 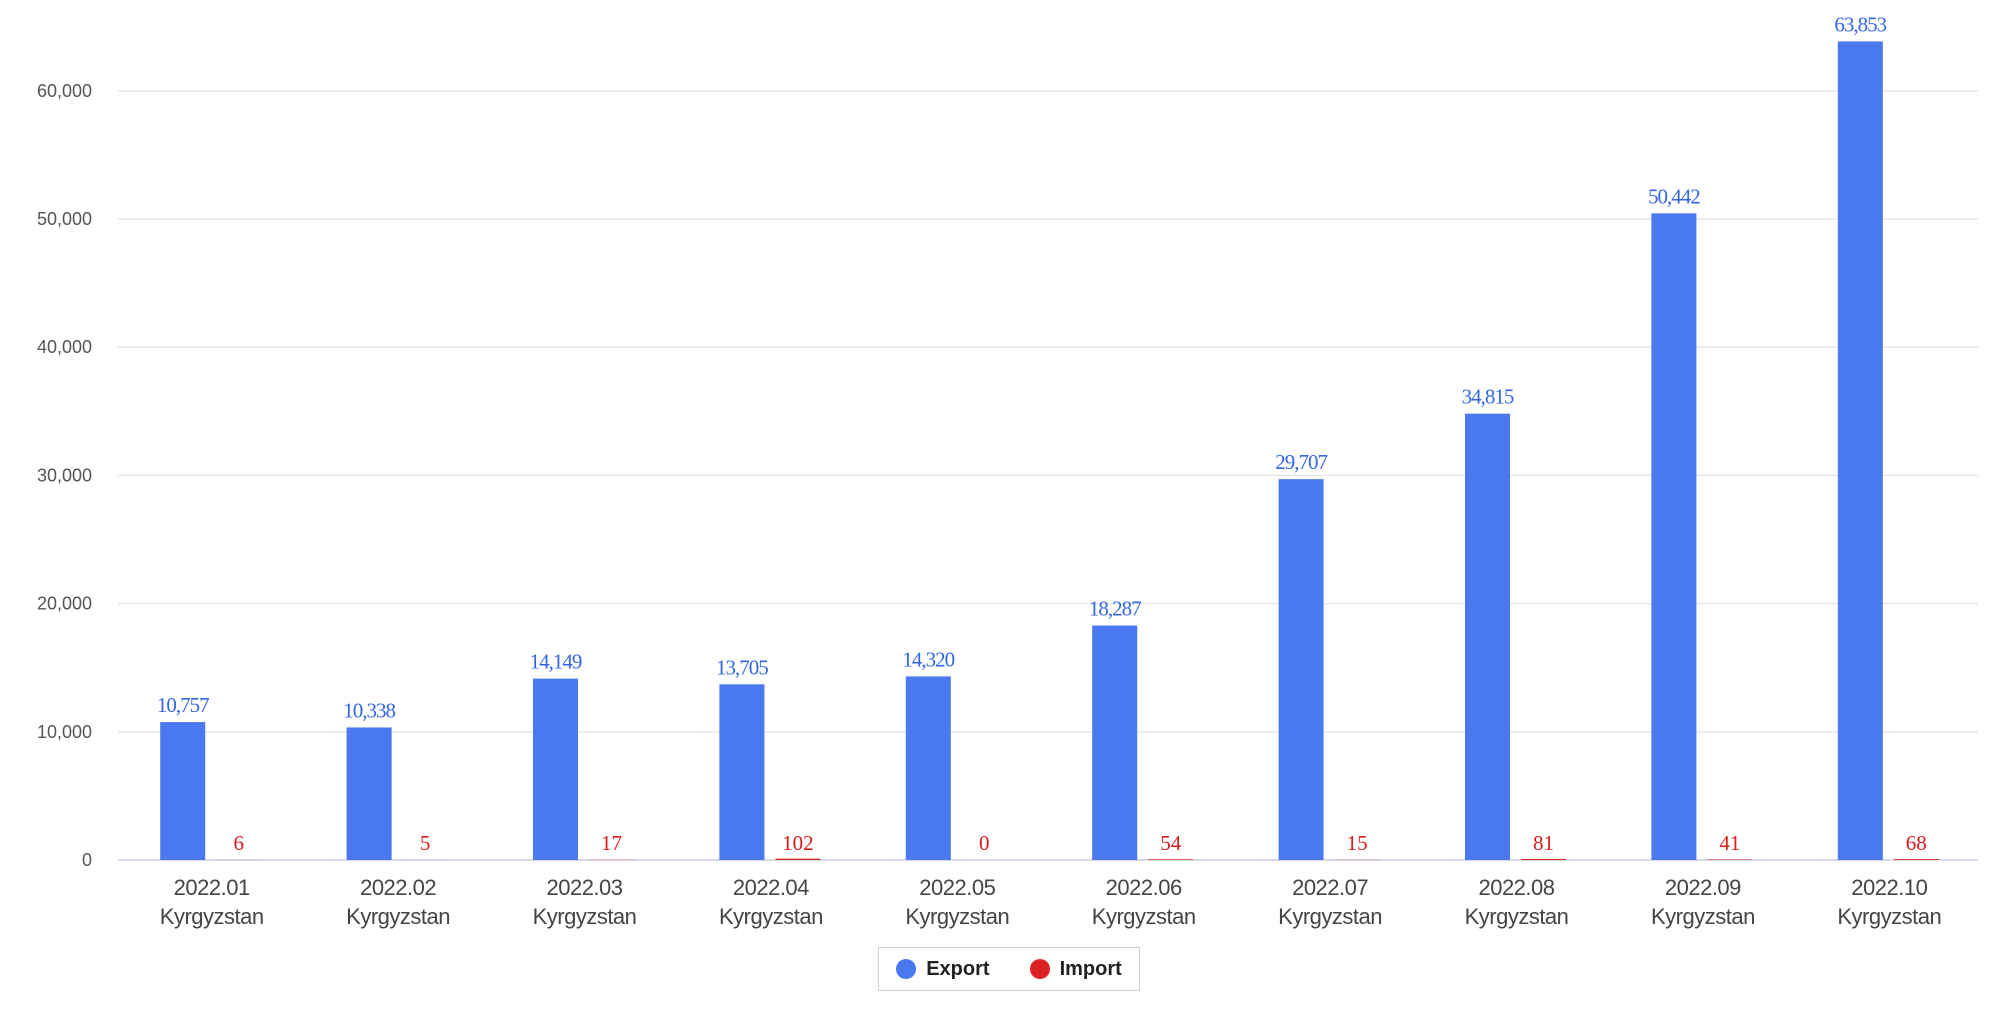 I want to click on legend: Export Import, so click(x=1009, y=969).